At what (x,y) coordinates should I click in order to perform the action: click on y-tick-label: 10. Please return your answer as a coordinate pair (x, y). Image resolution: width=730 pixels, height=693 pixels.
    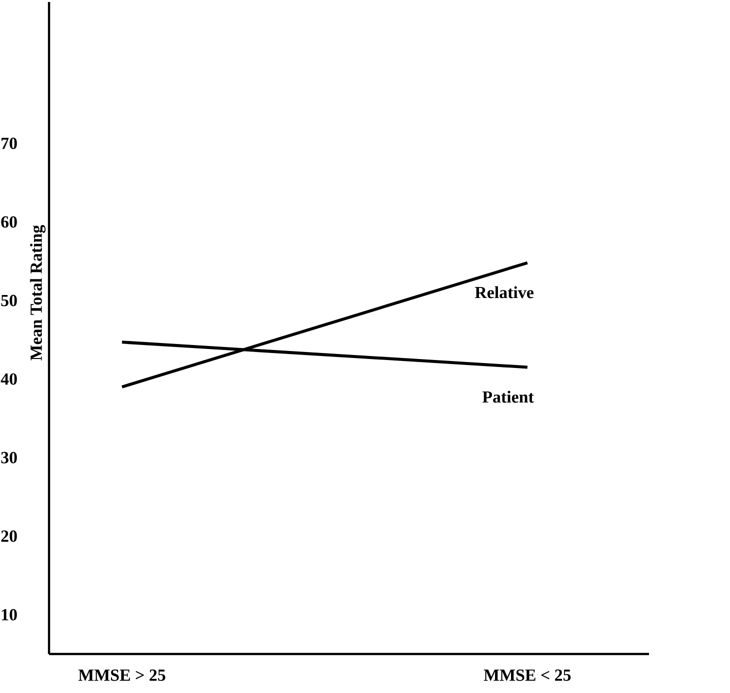
    Looking at the image, I should click on (9, 614).